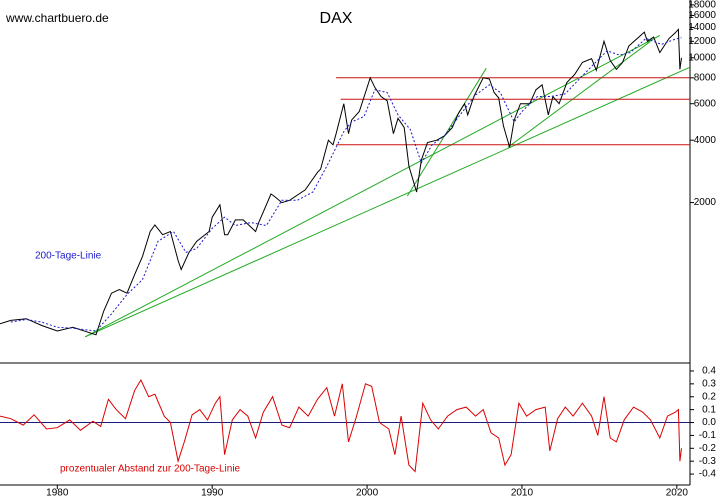 Image resolution: width=723 pixels, height=499 pixels. I want to click on y-tick-label: 0.0, so click(709, 422).